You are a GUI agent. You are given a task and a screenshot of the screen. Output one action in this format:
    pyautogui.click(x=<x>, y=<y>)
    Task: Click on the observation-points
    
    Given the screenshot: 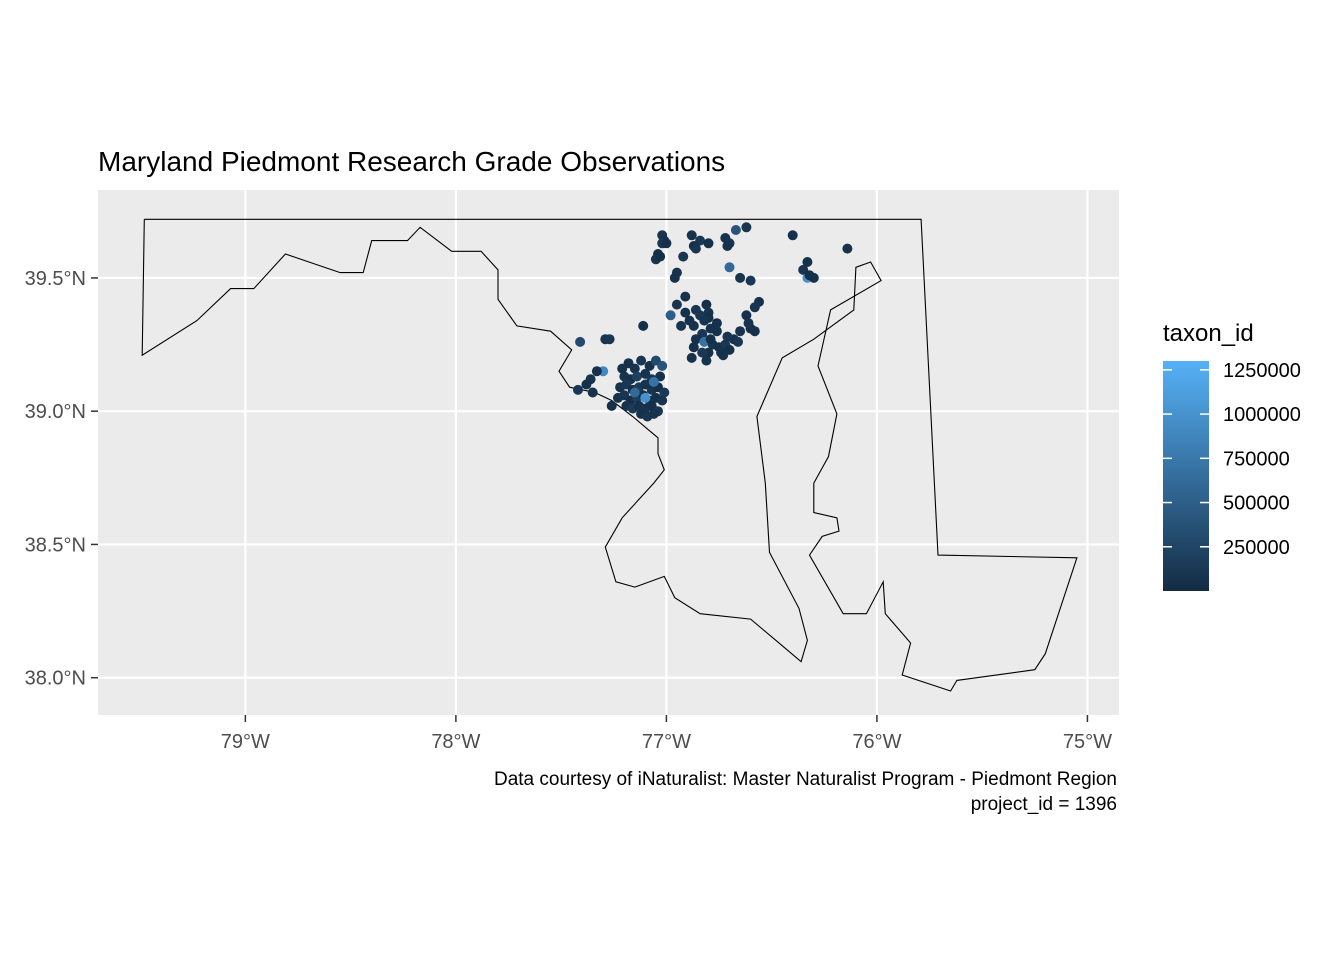 What is the action you would take?
    pyautogui.click(x=713, y=322)
    